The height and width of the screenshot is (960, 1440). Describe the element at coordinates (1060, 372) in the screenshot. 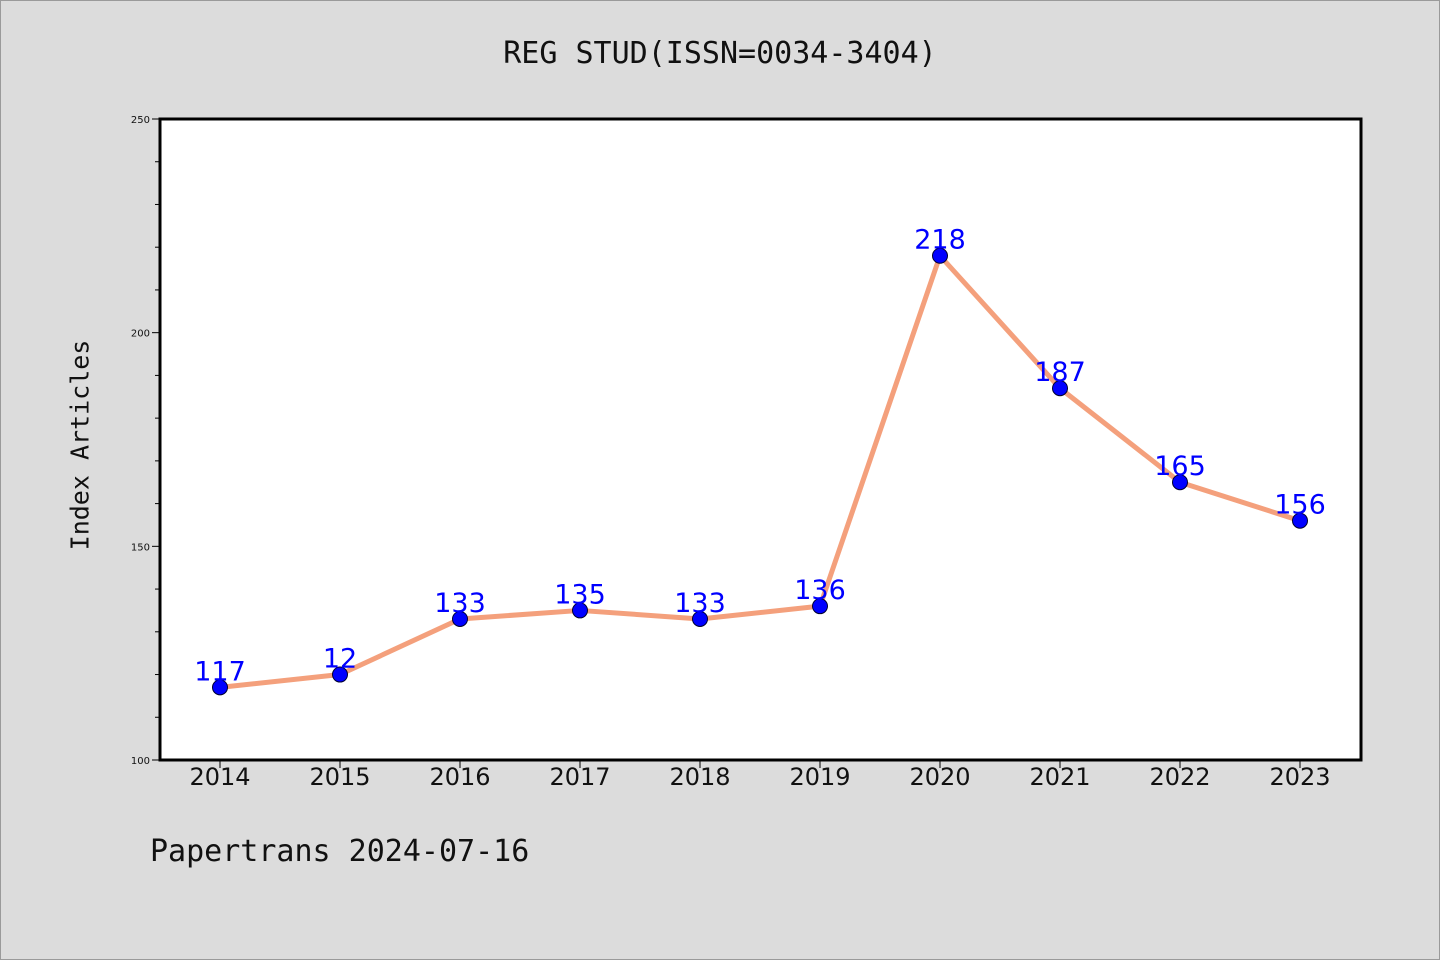

I see `data-label: 187` at that location.